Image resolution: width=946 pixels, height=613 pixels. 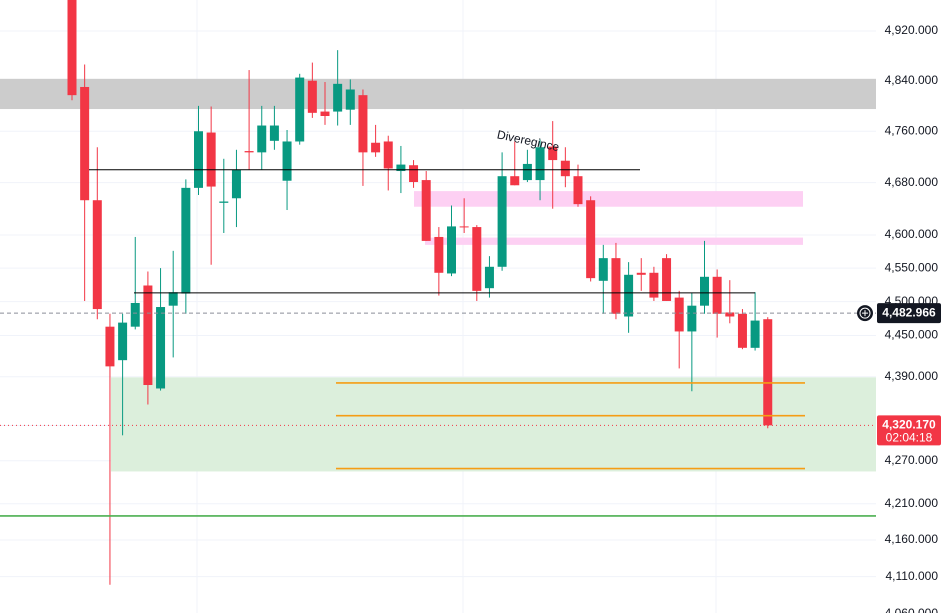 What do you see at coordinates (912, 267) in the screenshot?
I see `y-tick-label: 4,550.000` at bounding box center [912, 267].